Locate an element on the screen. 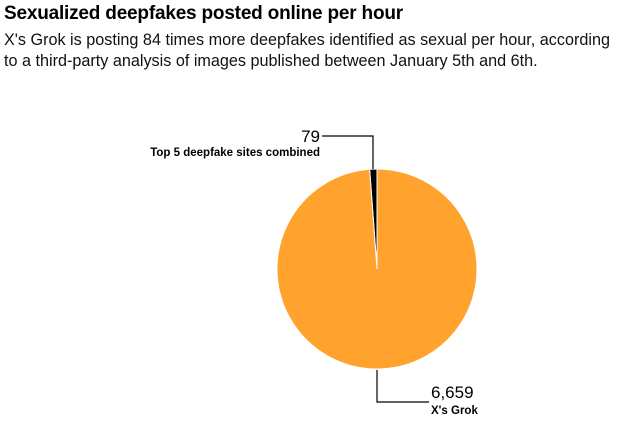 Image resolution: width=618 pixels, height=440 pixels. leader-line-grok is located at coordinates (402, 386).